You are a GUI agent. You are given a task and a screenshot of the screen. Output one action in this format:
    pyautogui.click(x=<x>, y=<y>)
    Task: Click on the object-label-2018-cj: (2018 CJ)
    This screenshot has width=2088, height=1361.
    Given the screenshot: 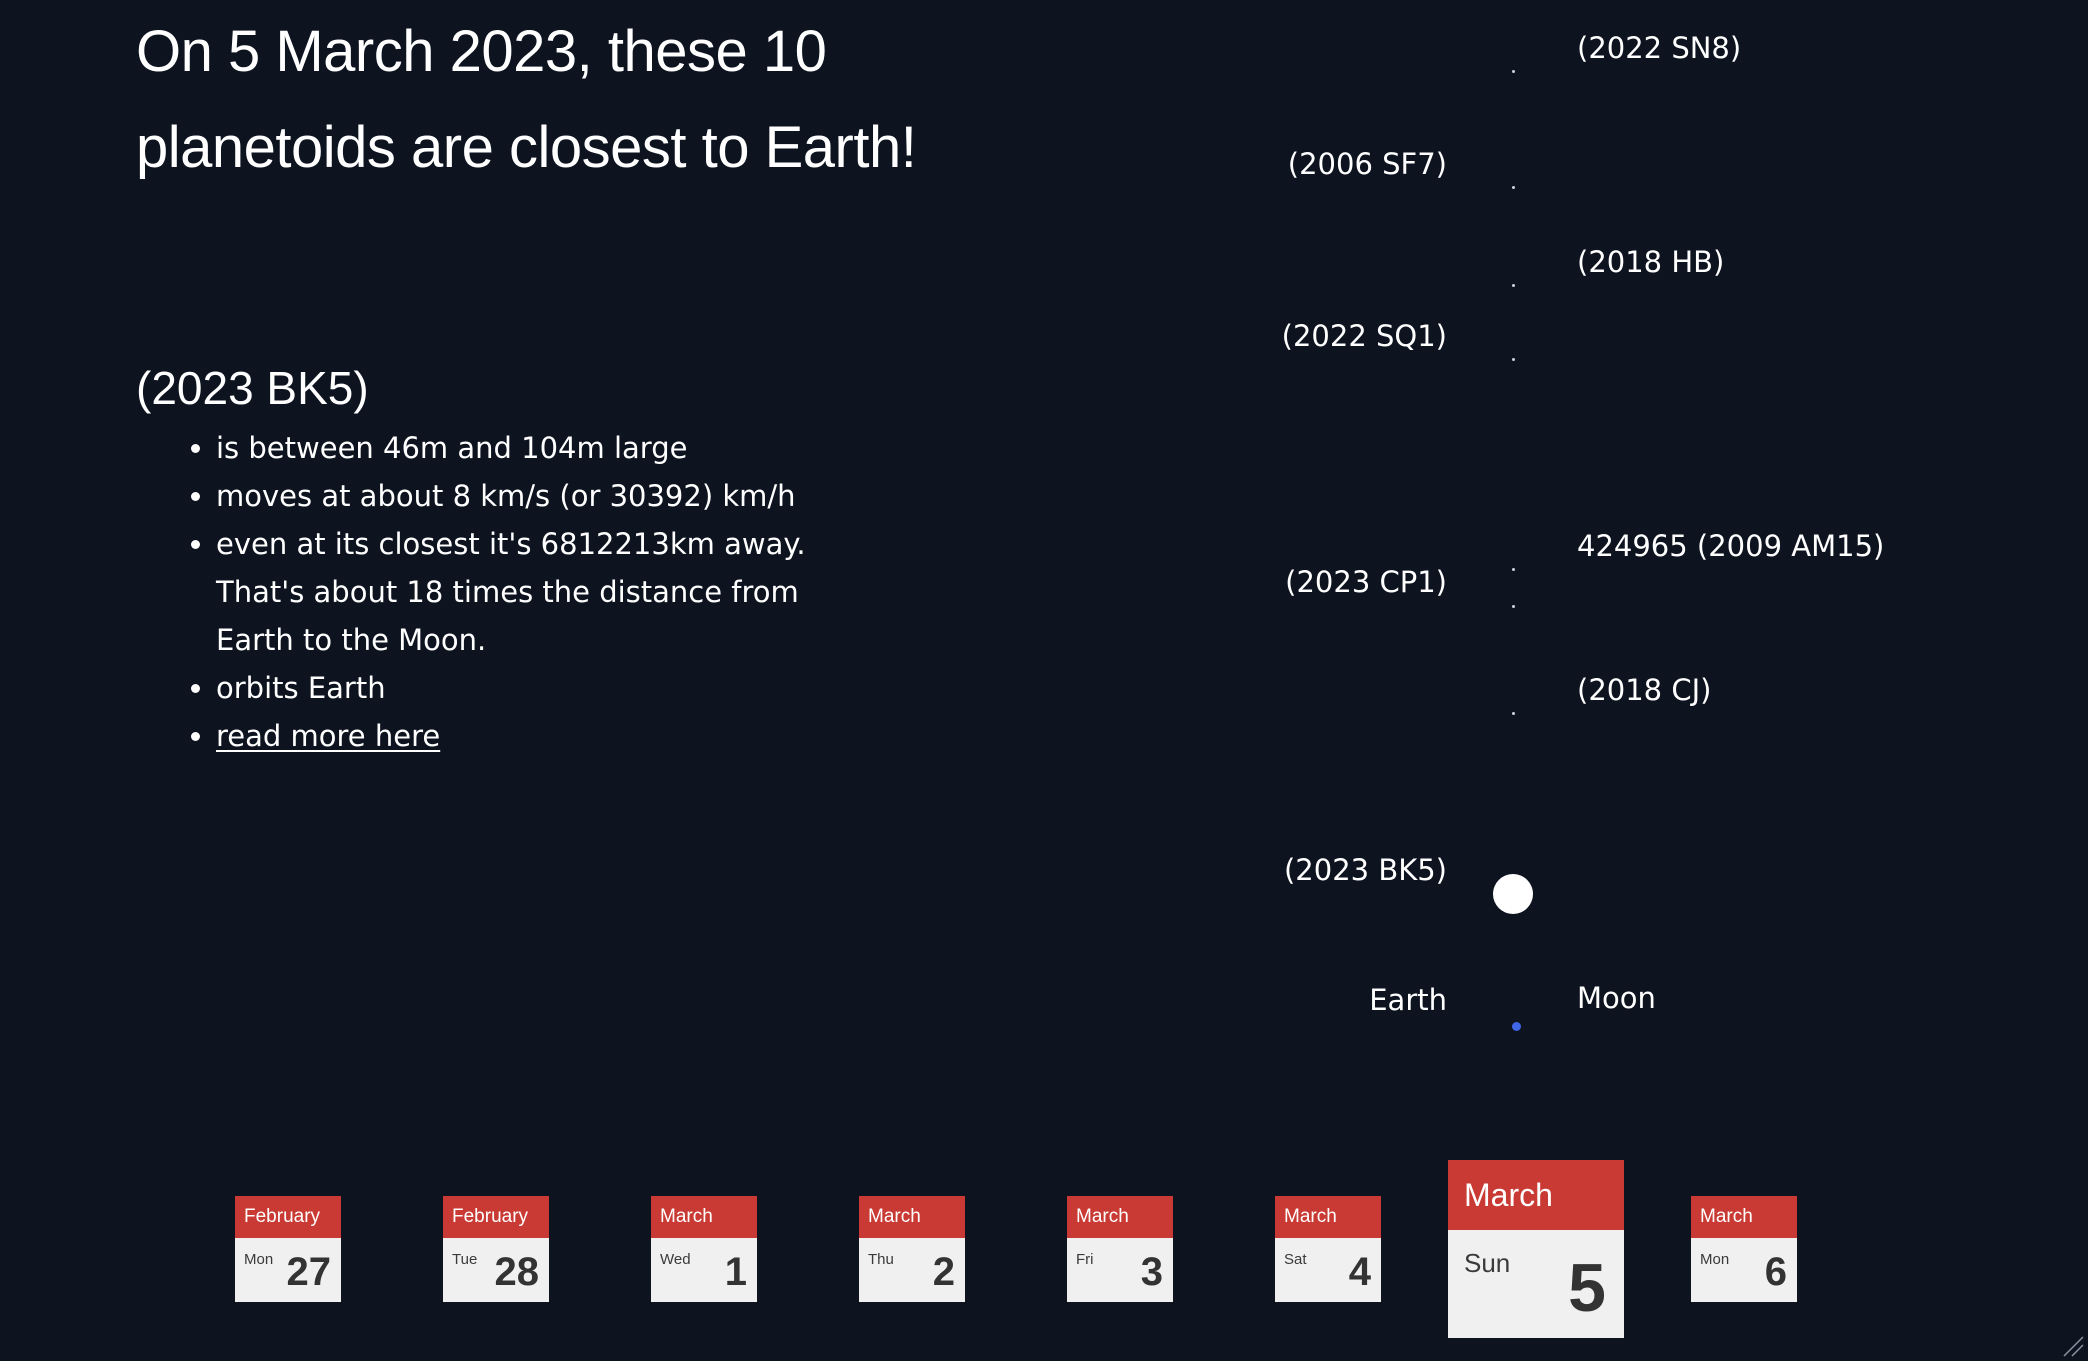 What is the action you would take?
    pyautogui.click(x=1644, y=690)
    